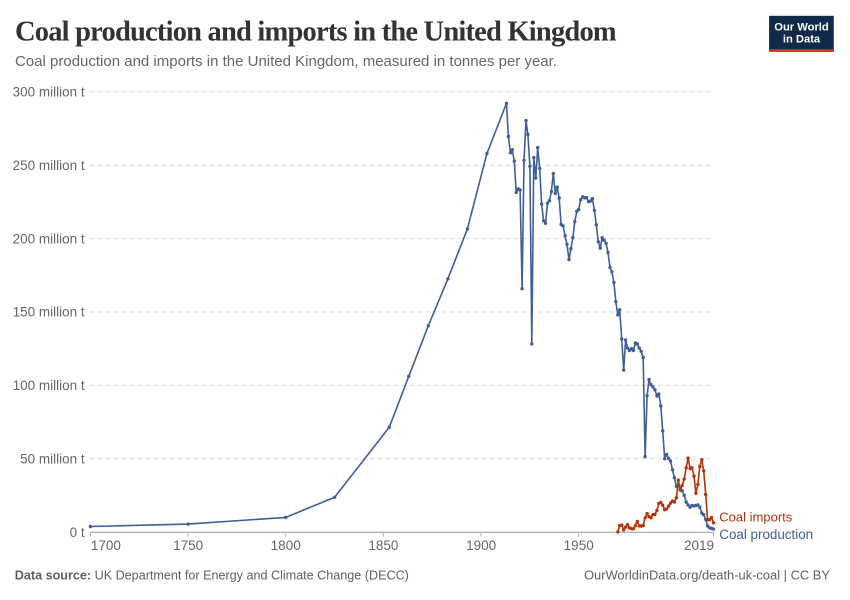  Describe the element at coordinates (77, 532) in the screenshot. I see `svg-text: 0 t` at that location.